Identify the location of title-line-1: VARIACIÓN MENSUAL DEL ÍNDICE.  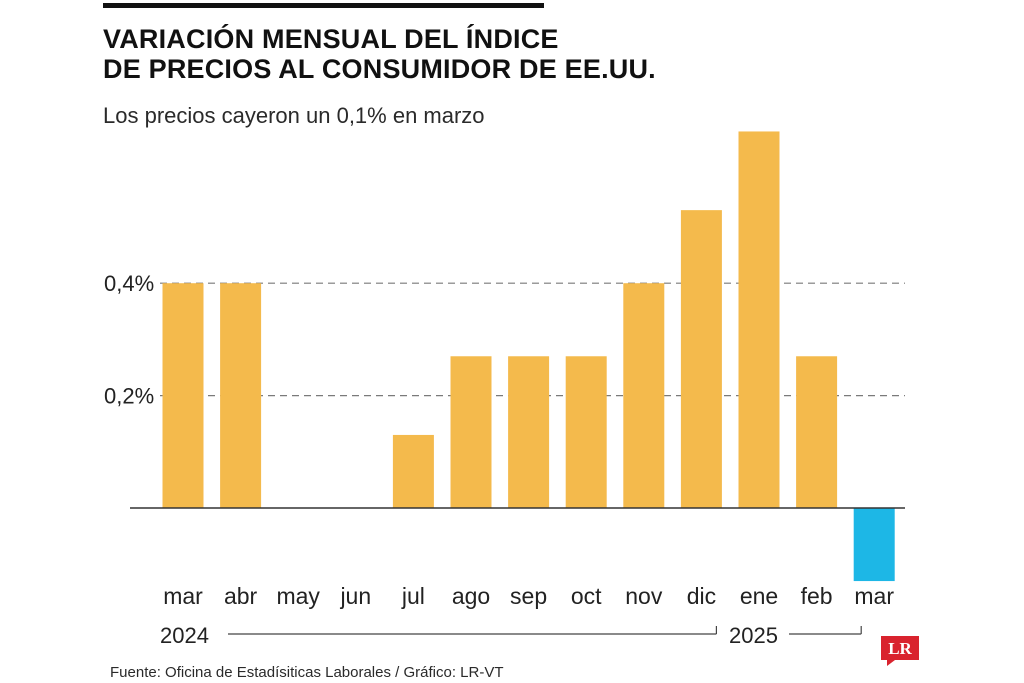
(331, 39).